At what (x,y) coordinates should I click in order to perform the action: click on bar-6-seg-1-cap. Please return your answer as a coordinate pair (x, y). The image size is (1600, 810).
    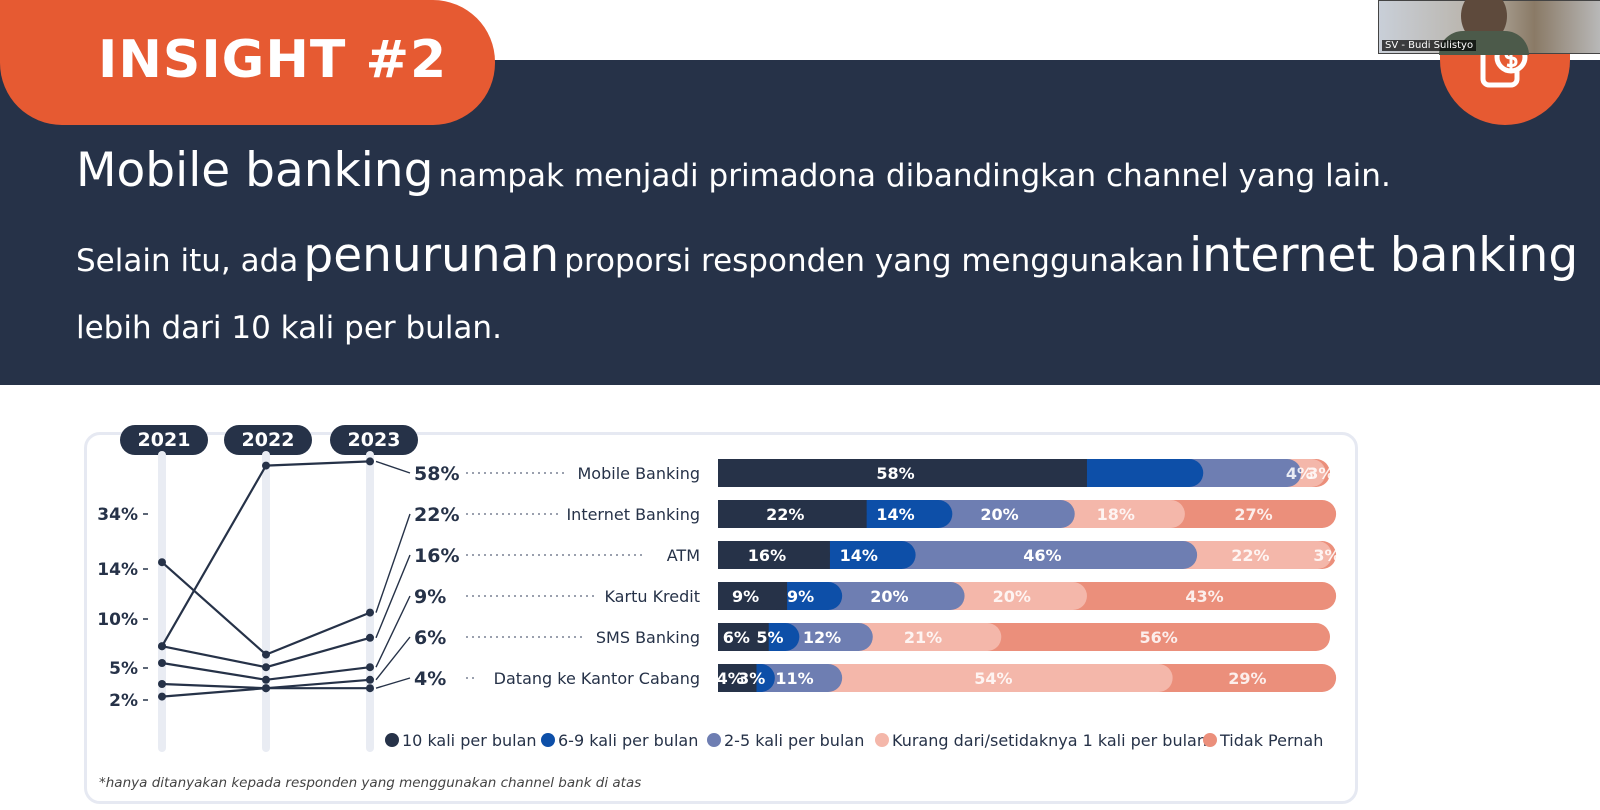
    Looking at the image, I should click on (742, 678).